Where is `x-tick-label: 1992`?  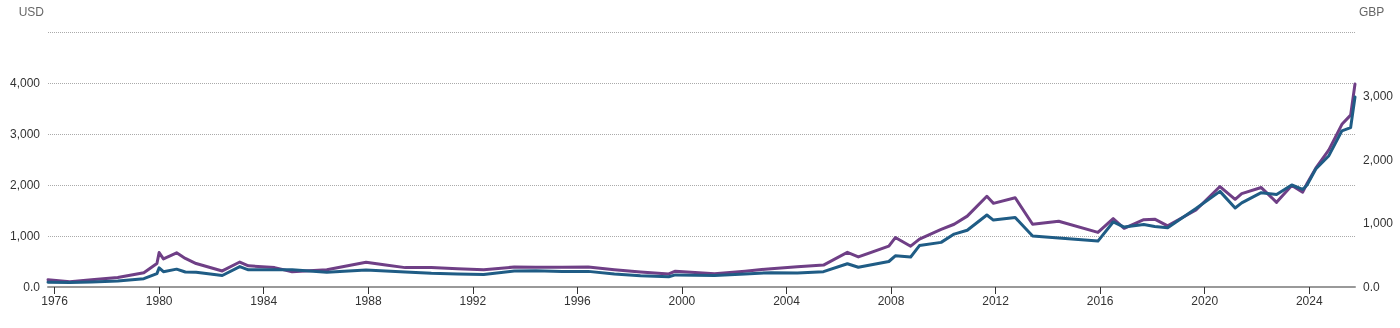 x-tick-label: 1992 is located at coordinates (473, 301).